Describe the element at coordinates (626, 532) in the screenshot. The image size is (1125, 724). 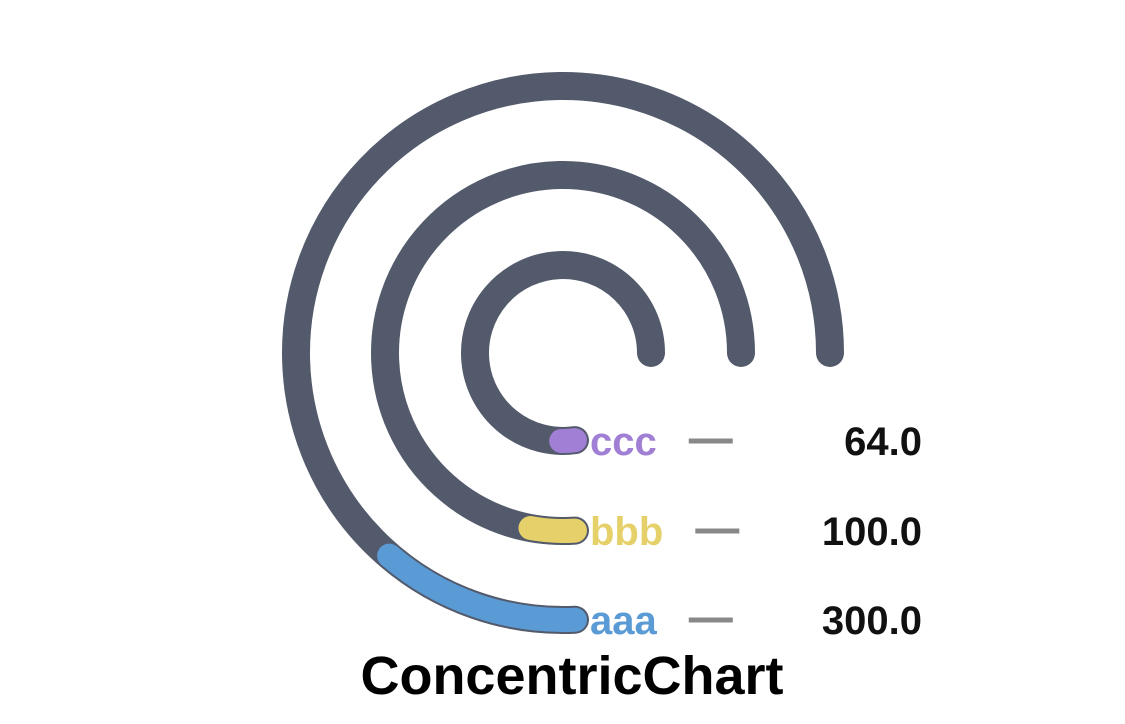
I see `legend-label-bbb: bbb` at that location.